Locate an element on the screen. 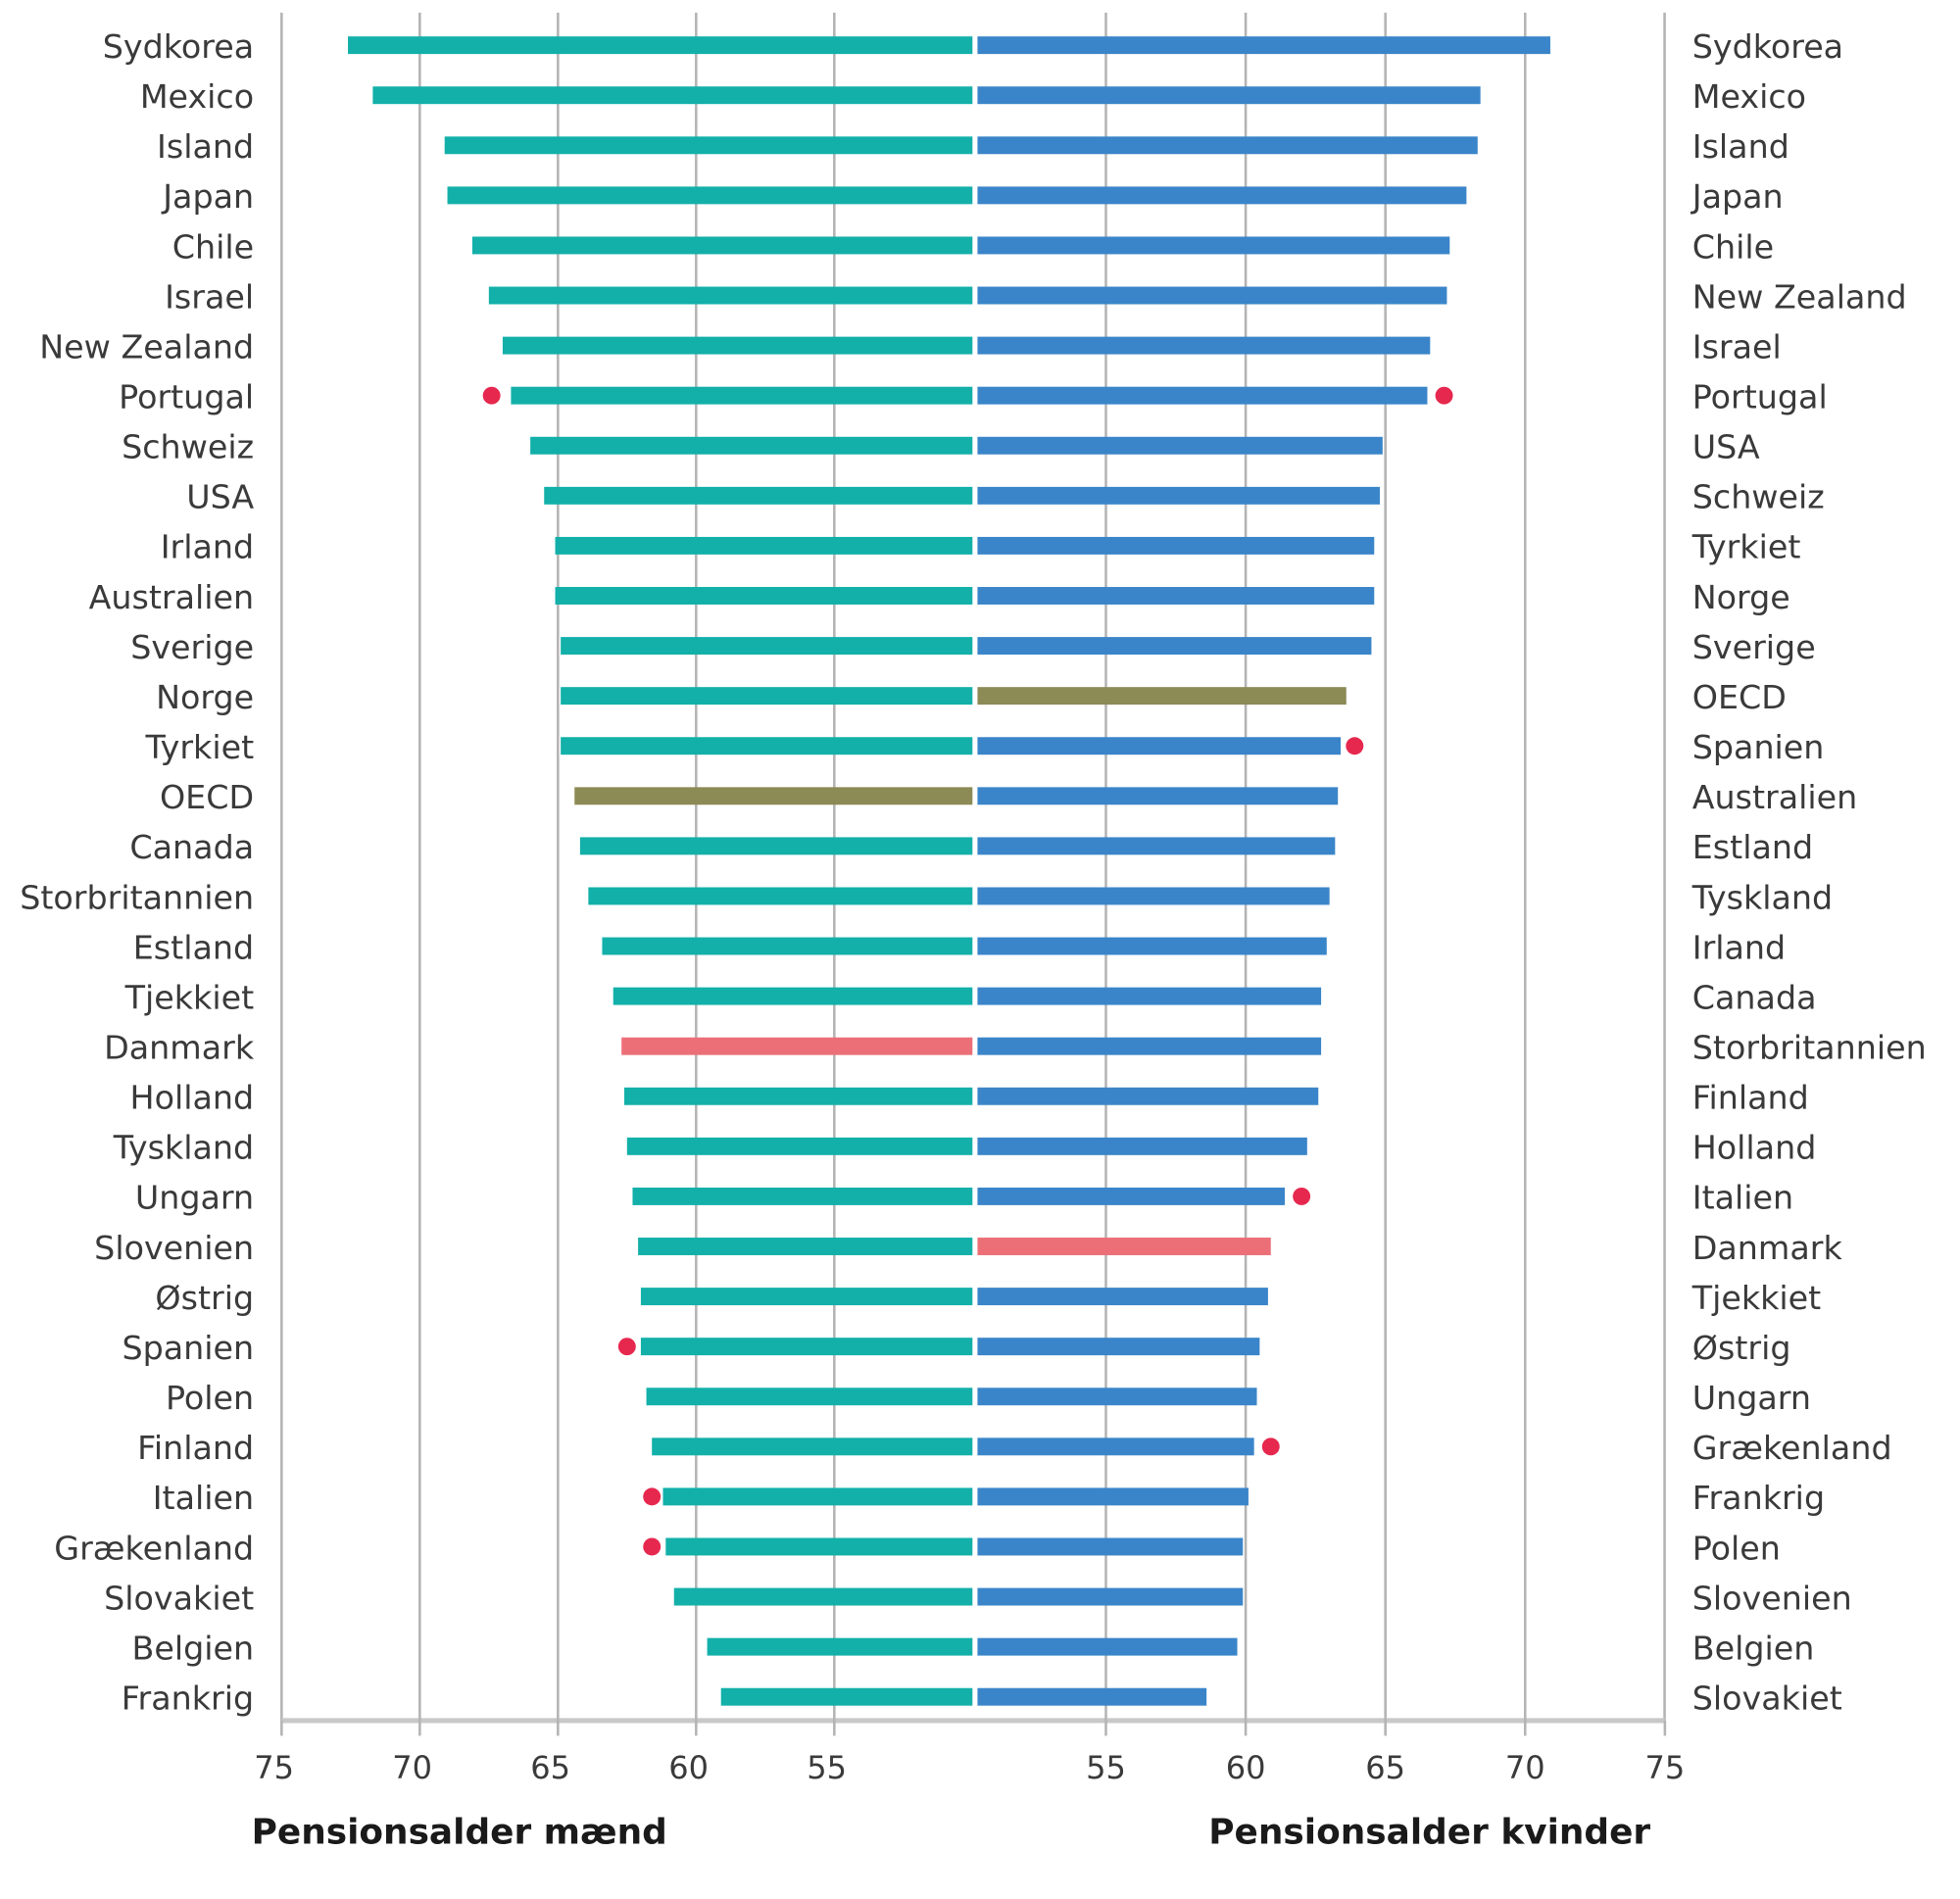 Image resolution: width=1960 pixels, height=1899 pixels. right-category-label: Belgien is located at coordinates (1753, 1648).